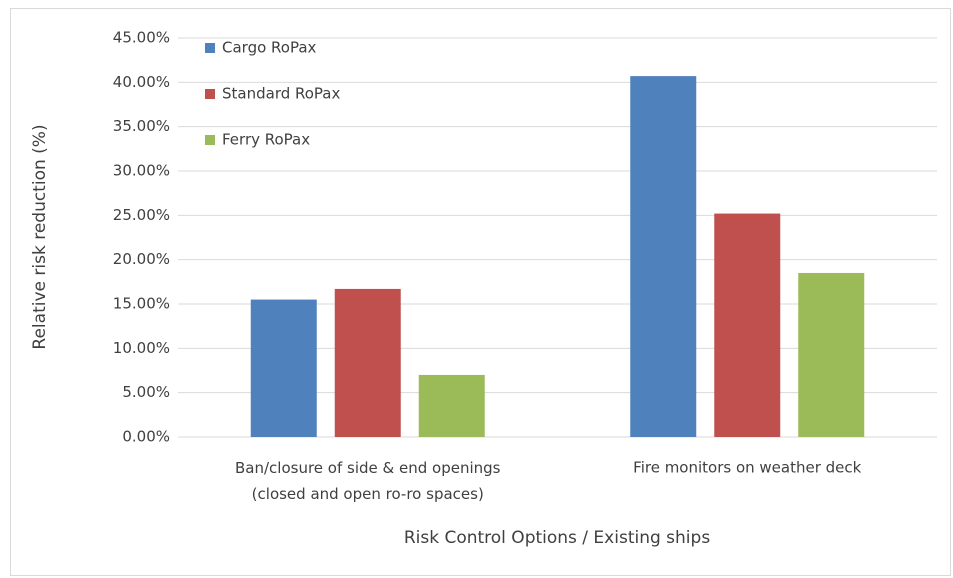  I want to click on y-tick-label: 45.00%, so click(141, 38).